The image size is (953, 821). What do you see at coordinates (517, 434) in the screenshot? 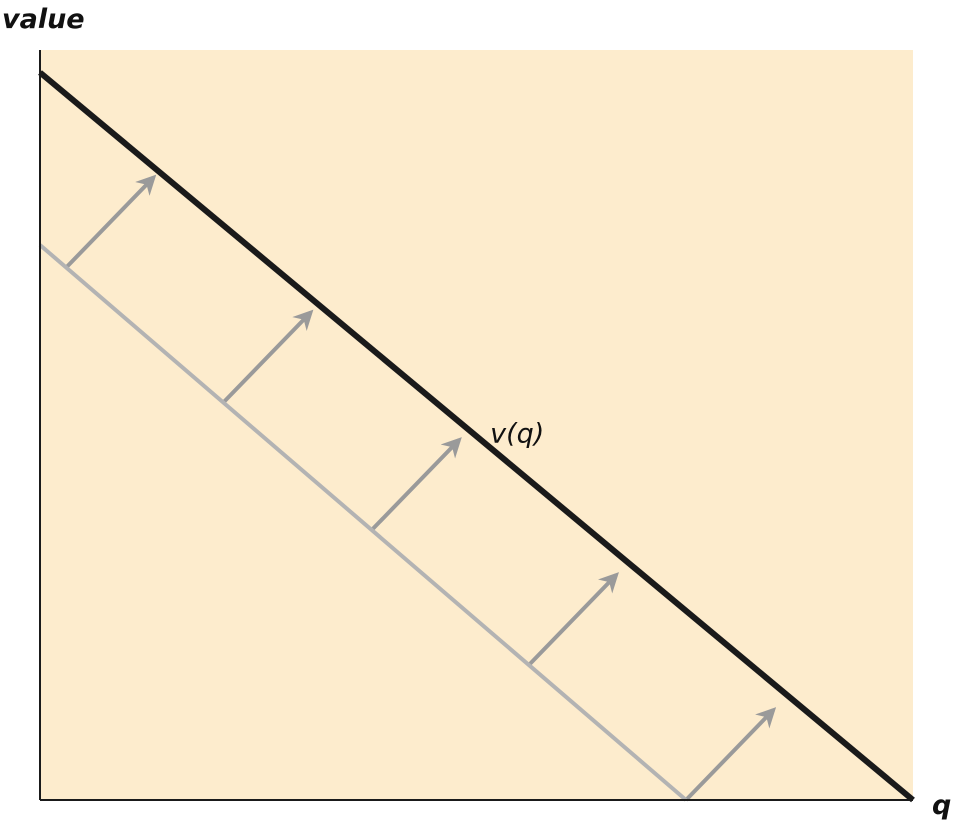
I see `curve-label-v-q: v(q)` at bounding box center [517, 434].